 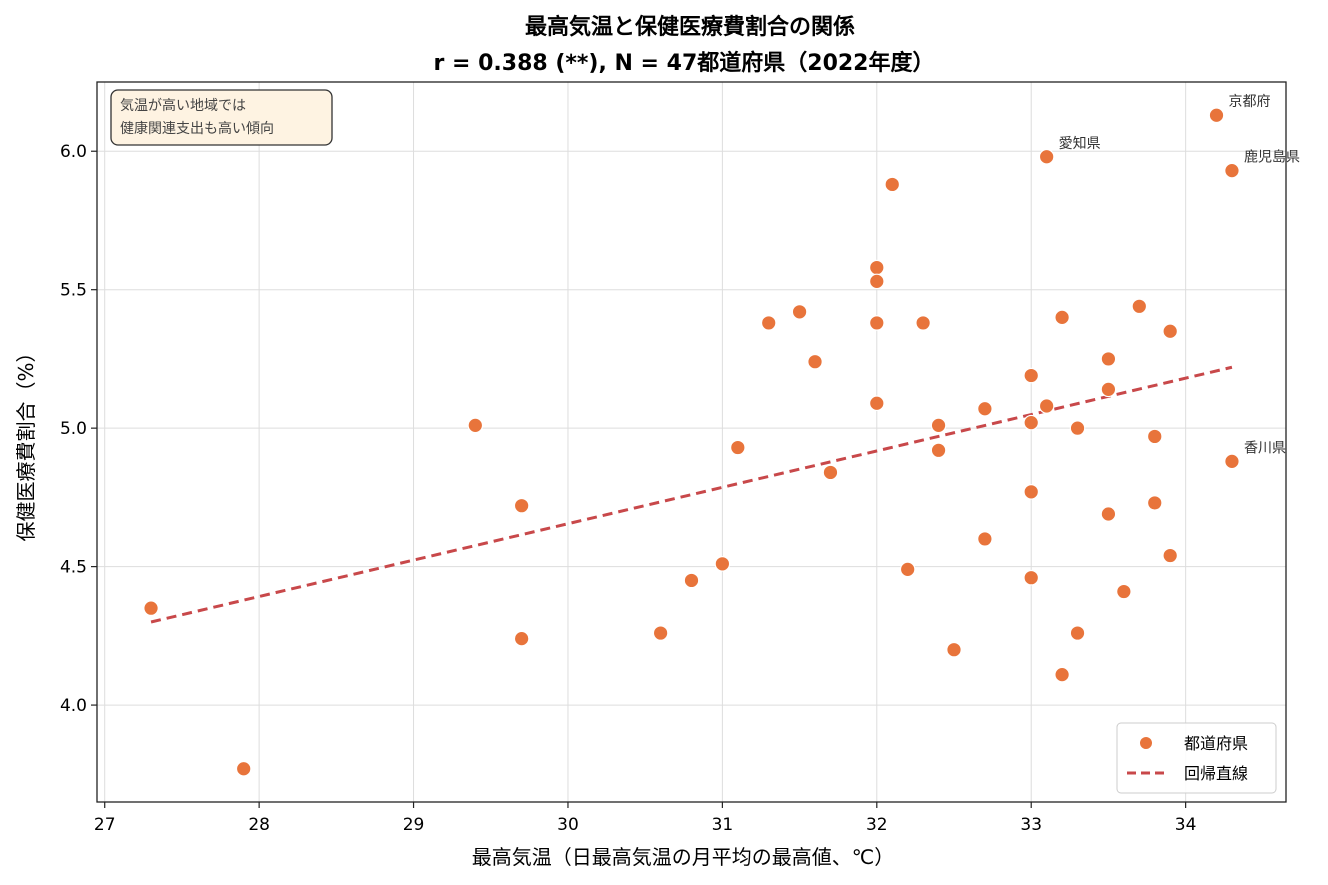 I want to click on y-tick-label: 6.0, so click(x=73, y=152).